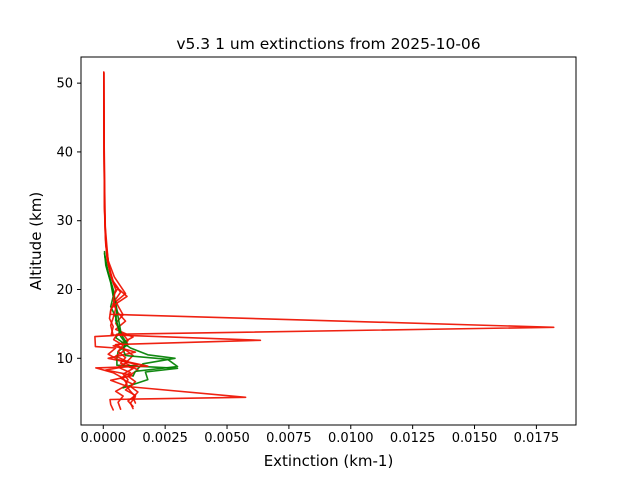  I want to click on x-tick-label: 0.0000, so click(104, 438).